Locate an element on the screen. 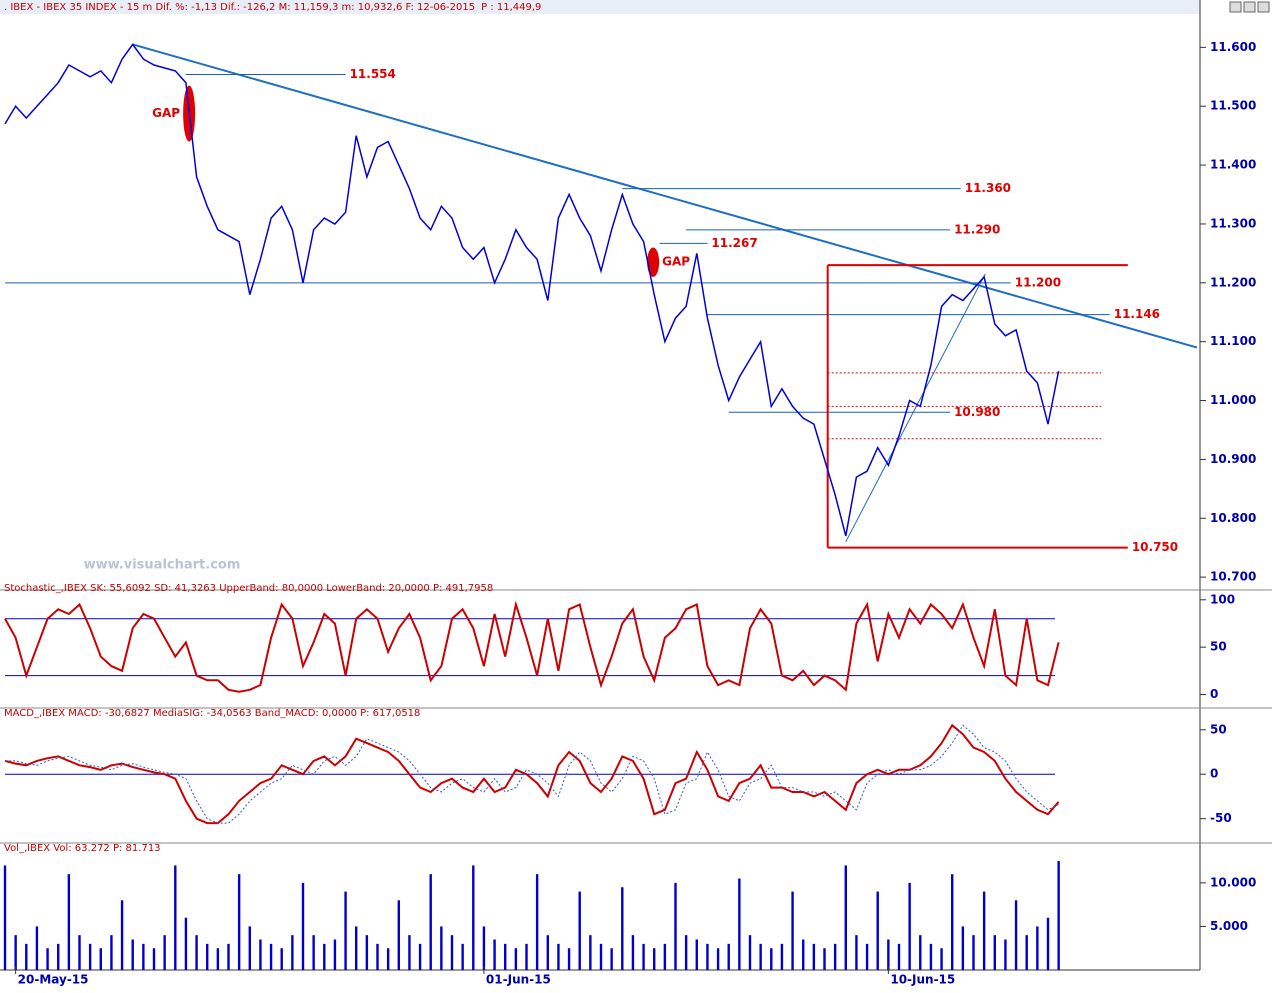 The height and width of the screenshot is (993, 1272). watermark: www.visualchart.com is located at coordinates (162, 565).